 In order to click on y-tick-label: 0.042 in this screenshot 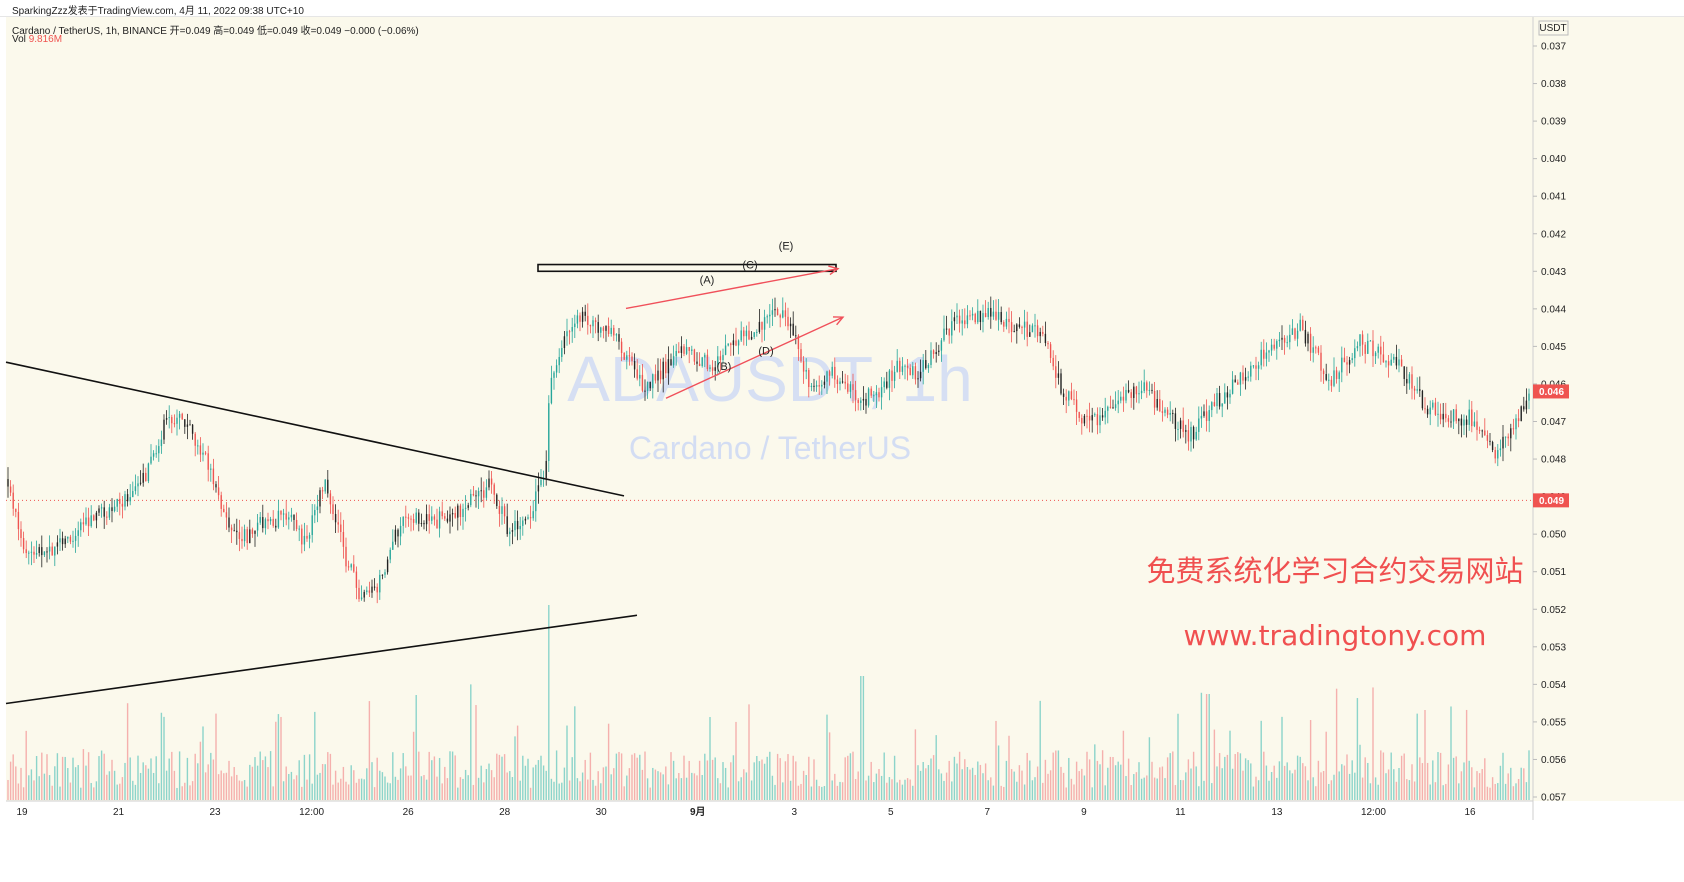, I will do `click(1553, 234)`.